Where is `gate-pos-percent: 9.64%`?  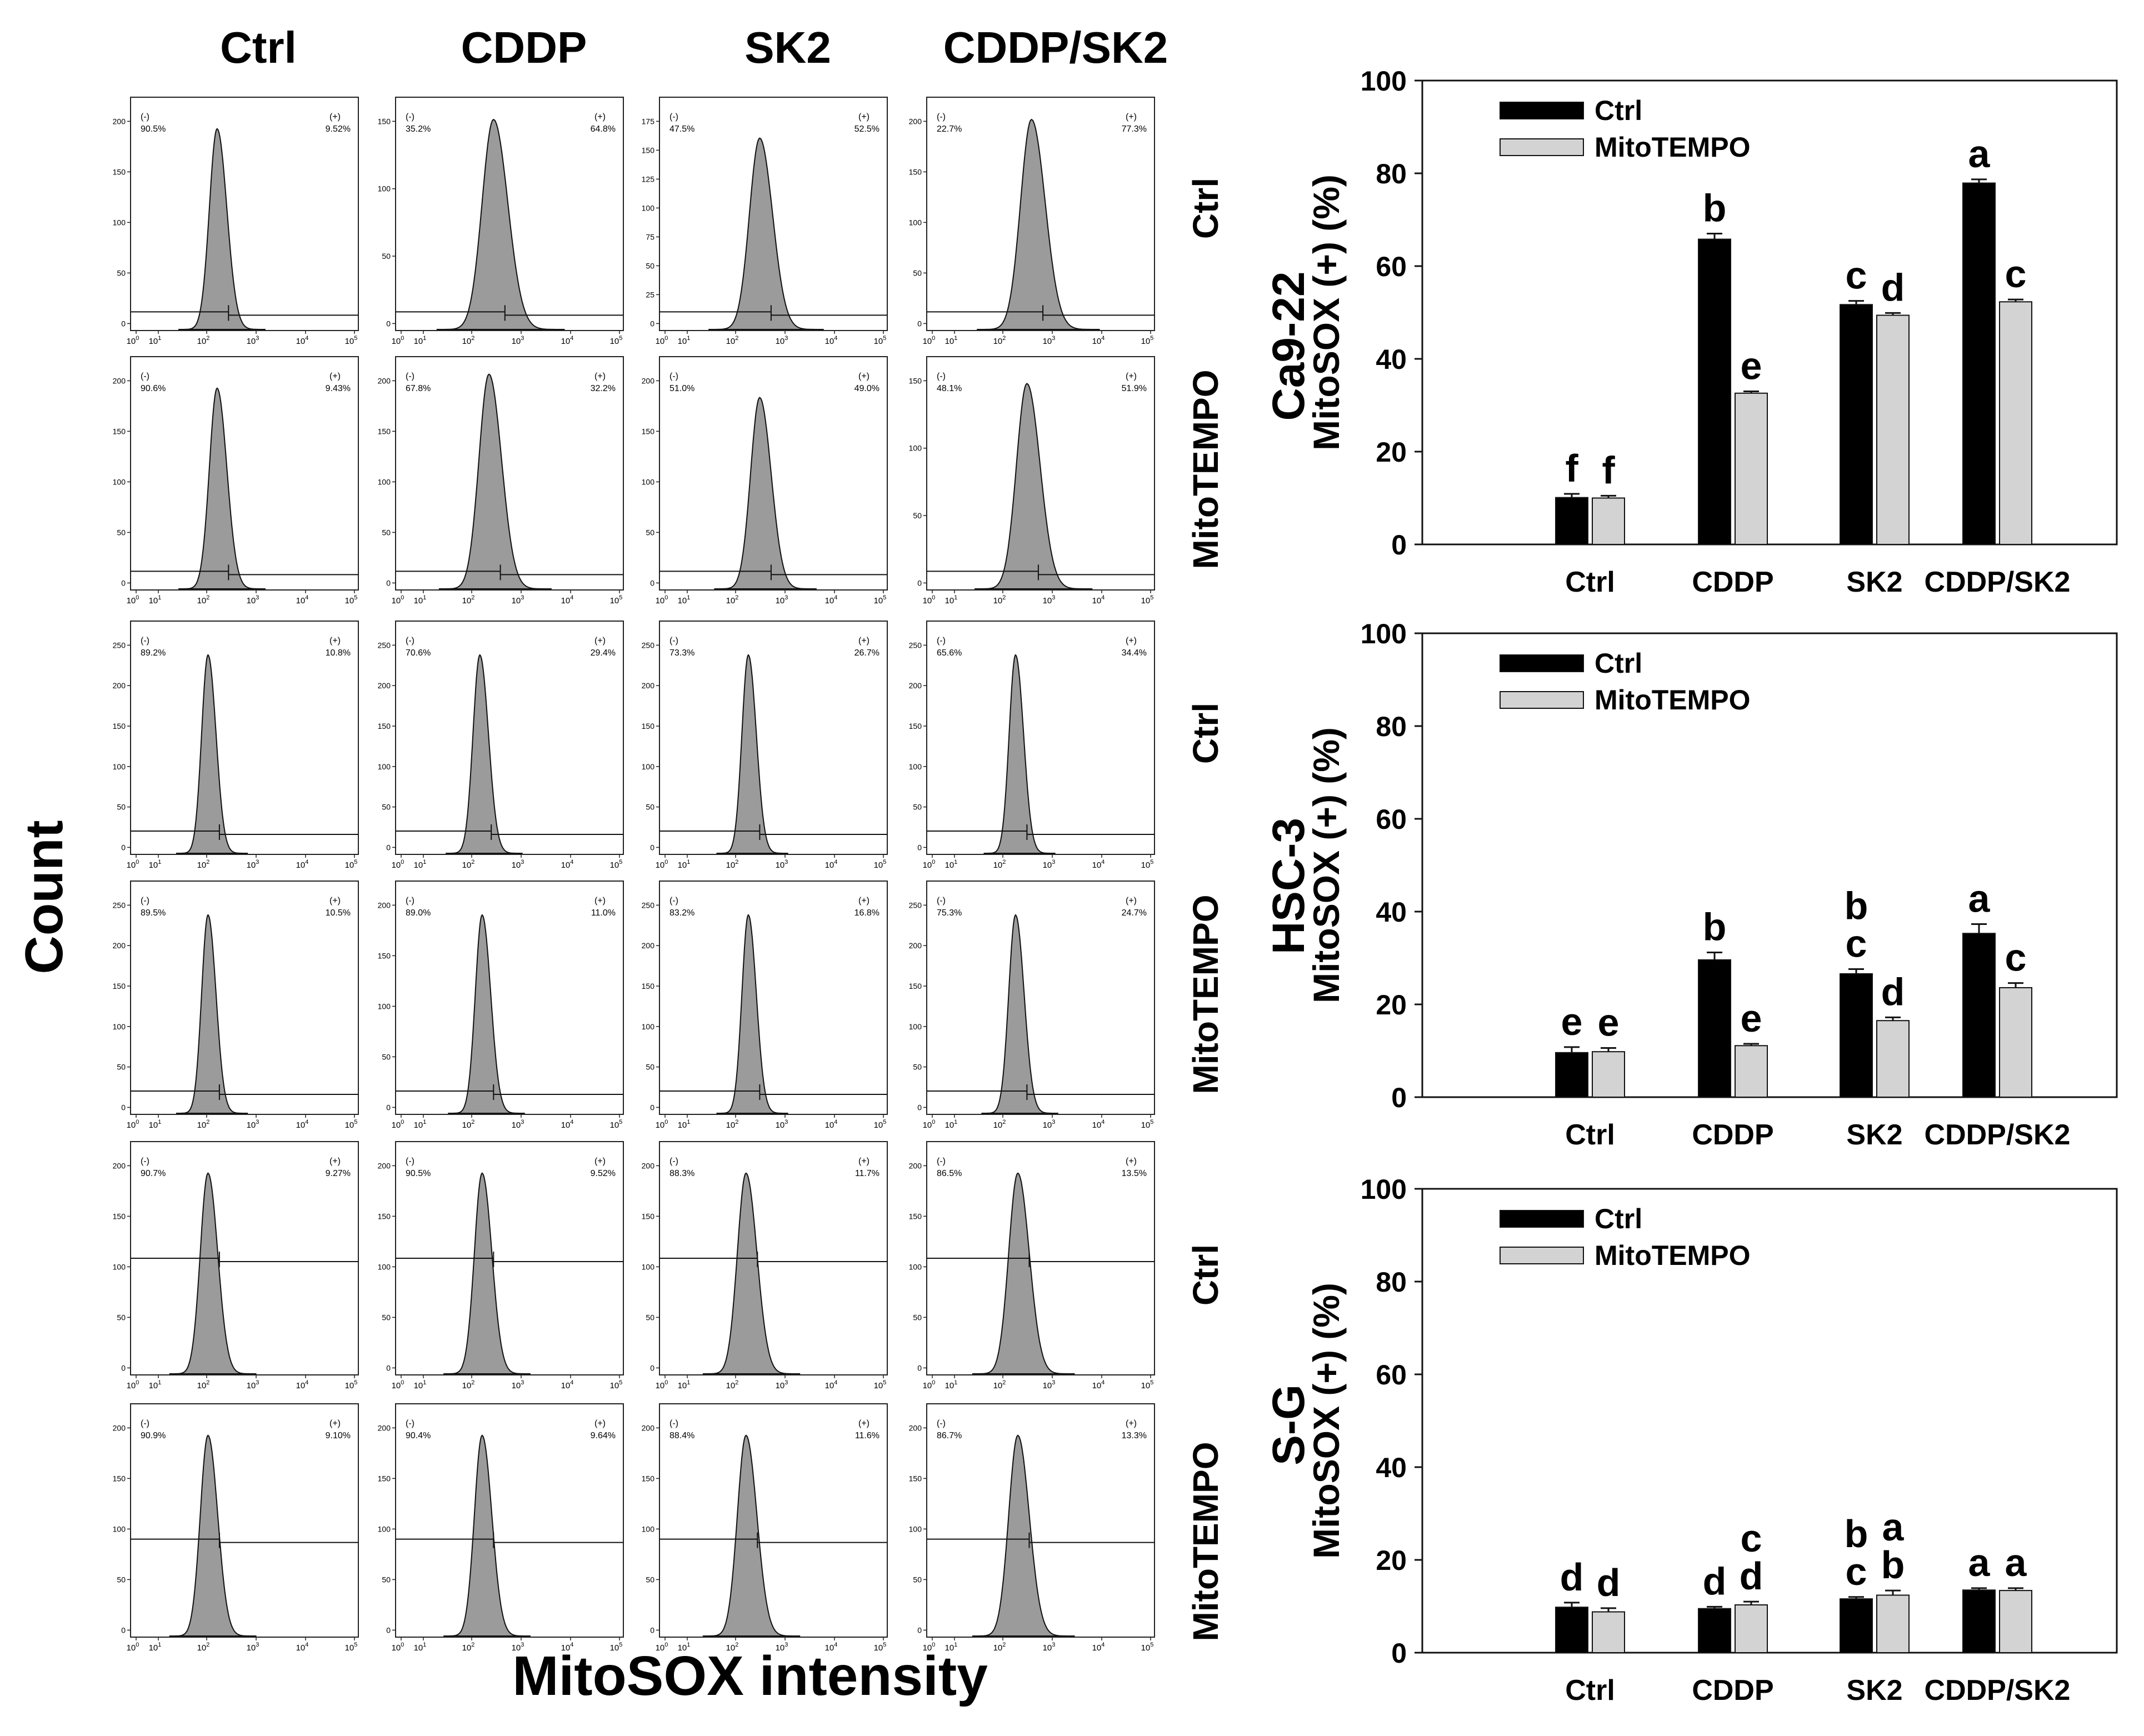 gate-pos-percent: 9.64% is located at coordinates (604, 1435).